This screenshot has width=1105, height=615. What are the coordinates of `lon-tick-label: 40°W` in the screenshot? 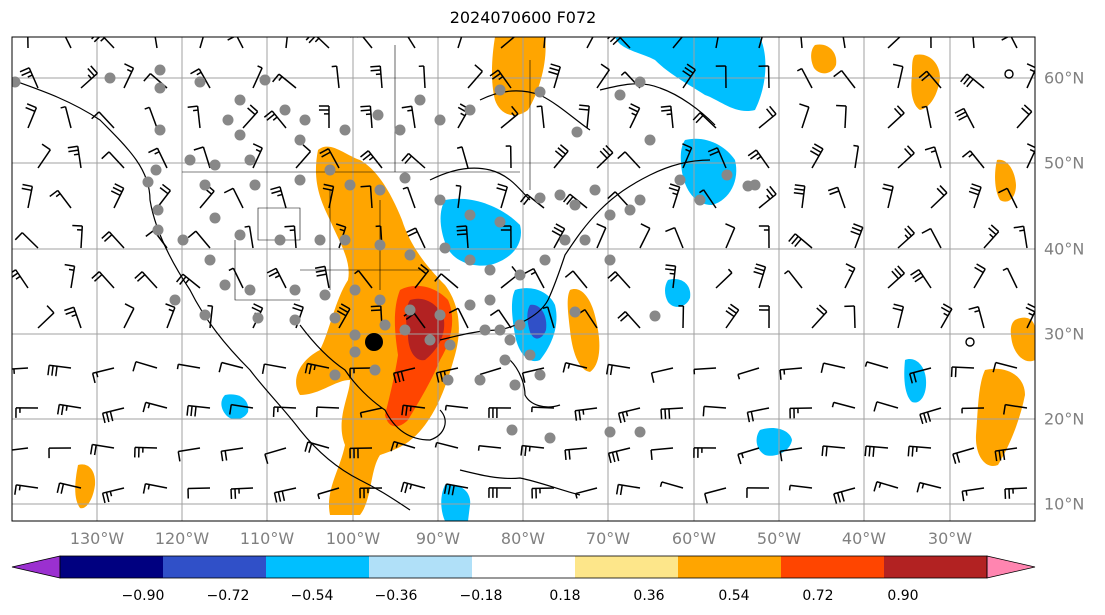 It's located at (864, 538).